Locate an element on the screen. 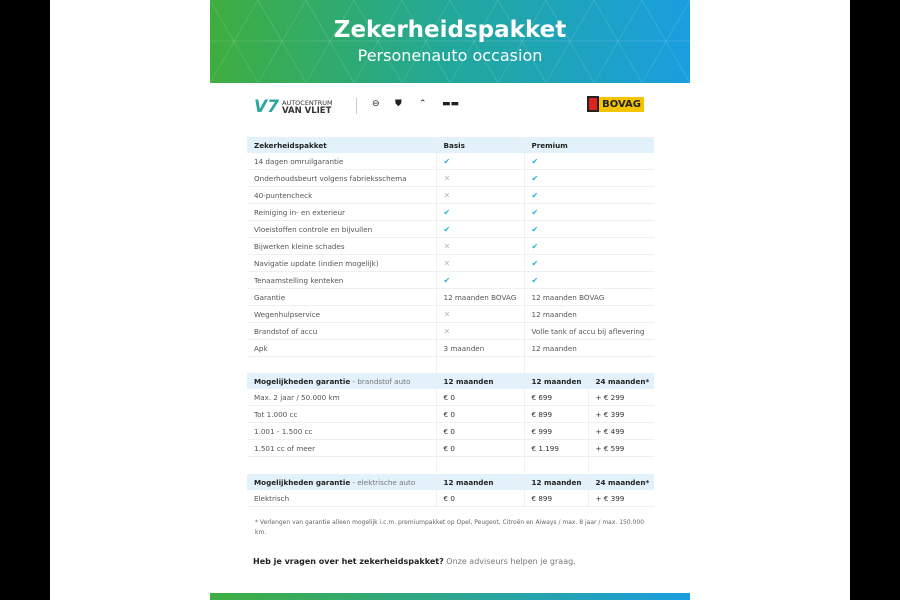 This screenshot has height=600, width=900. table-row: Elektrisch € 0 € 899 + € 399 is located at coordinates (450, 498).